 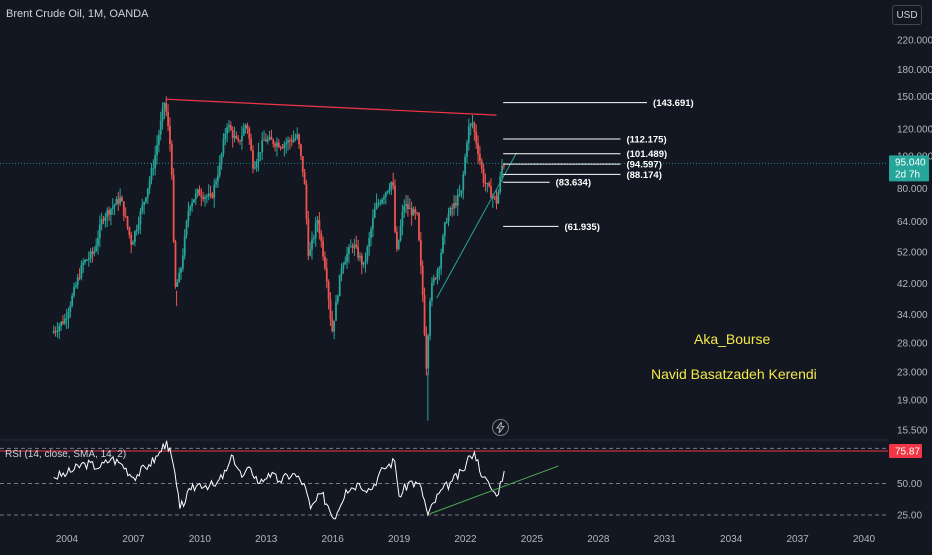 I want to click on author-name: Navid Basatzadeh Kerendi, so click(x=734, y=374).